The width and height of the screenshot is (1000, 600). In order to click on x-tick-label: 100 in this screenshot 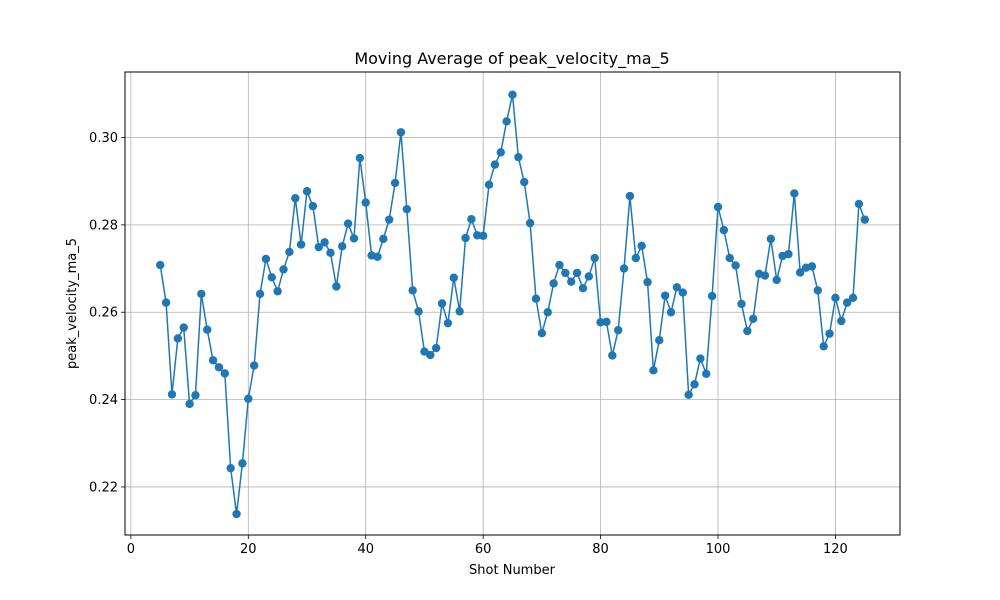, I will do `click(718, 549)`.